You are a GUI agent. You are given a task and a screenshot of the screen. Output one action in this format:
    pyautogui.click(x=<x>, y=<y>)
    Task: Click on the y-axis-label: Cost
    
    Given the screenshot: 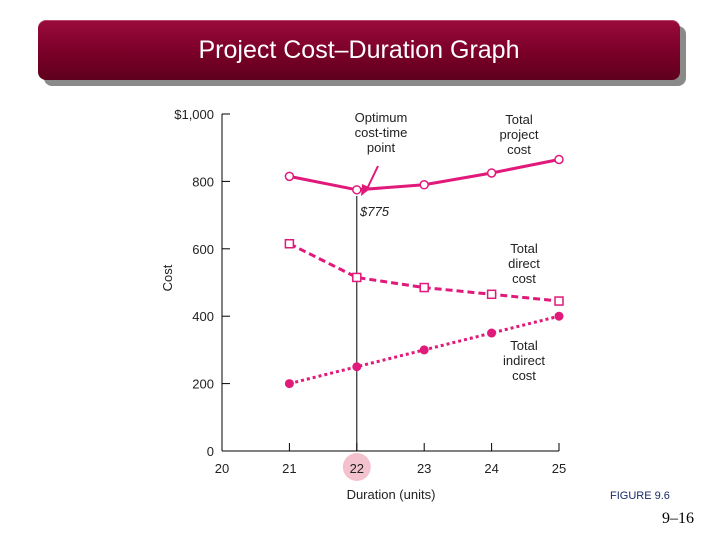 What is the action you would take?
    pyautogui.click(x=167, y=277)
    